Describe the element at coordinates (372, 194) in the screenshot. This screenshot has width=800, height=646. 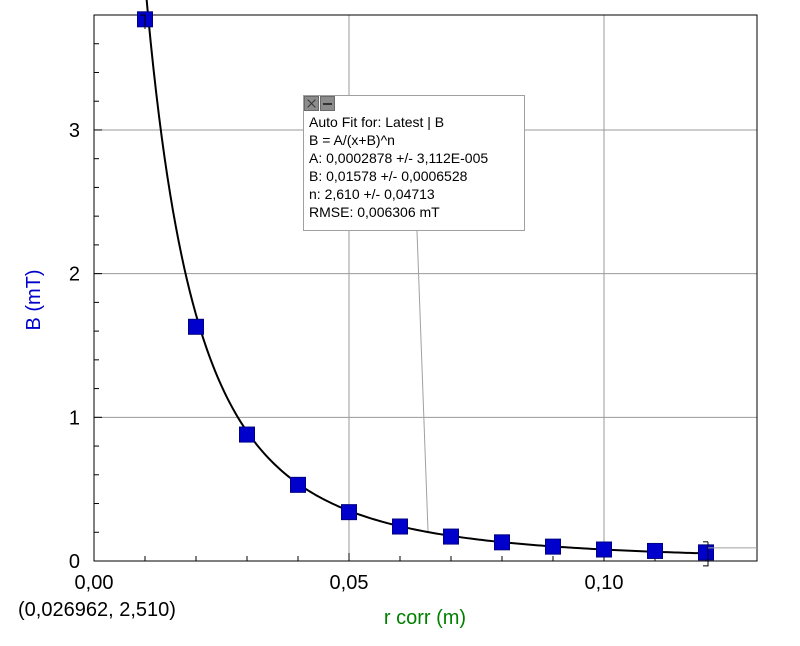
I see `fit-param-n: n: 2,610 +/- 0,04713` at that location.